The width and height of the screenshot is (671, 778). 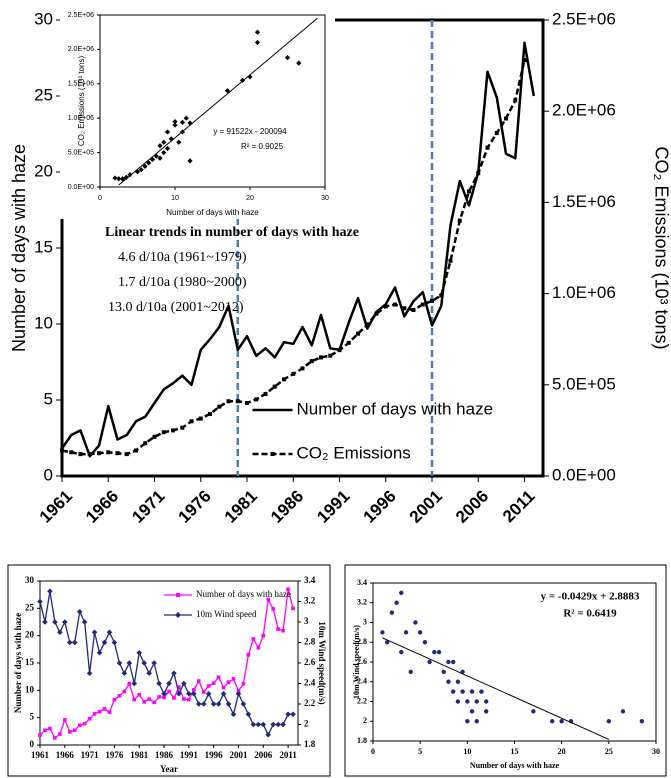 I want to click on x-tick-label: 2001, so click(x=426, y=507).